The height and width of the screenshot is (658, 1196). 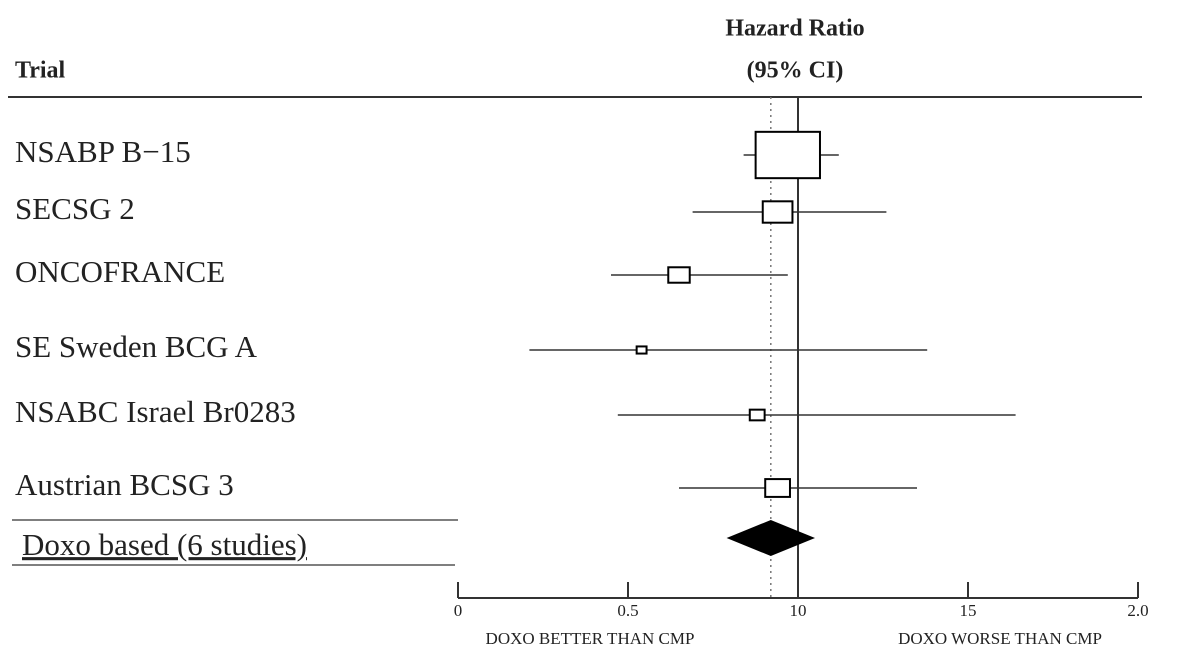 I want to click on chart-title: Hazard Ratio, so click(x=794, y=29).